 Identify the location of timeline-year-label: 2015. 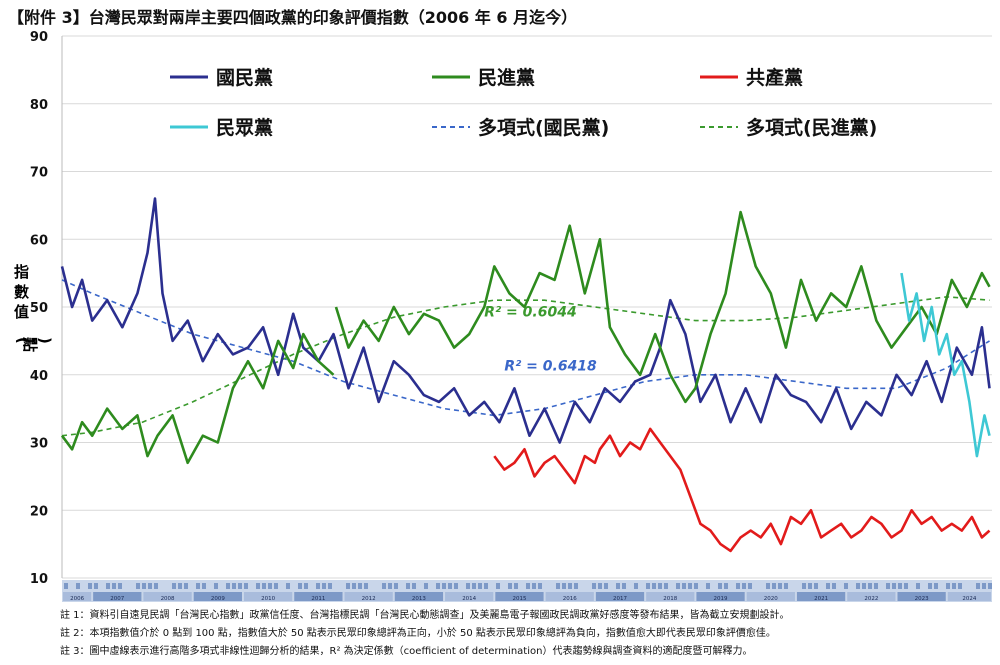
(519, 599).